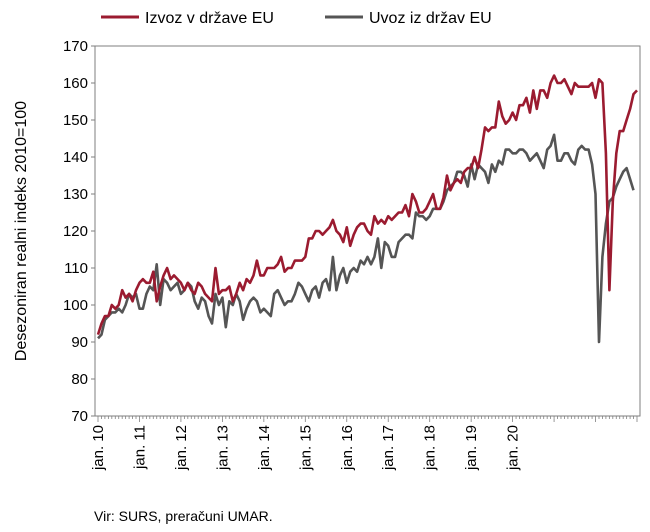 This screenshot has height=532, width=650. I want to click on x-tick-label: jan. 15, so click(305, 448).